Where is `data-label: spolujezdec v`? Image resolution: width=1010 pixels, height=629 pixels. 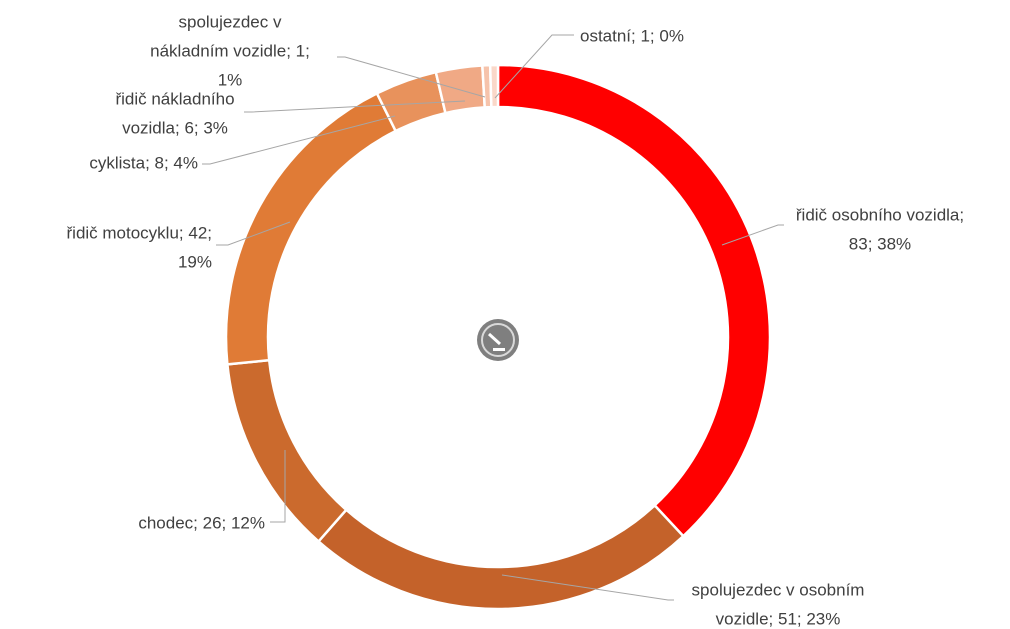
data-label: spolujezdec v is located at coordinates (230, 21).